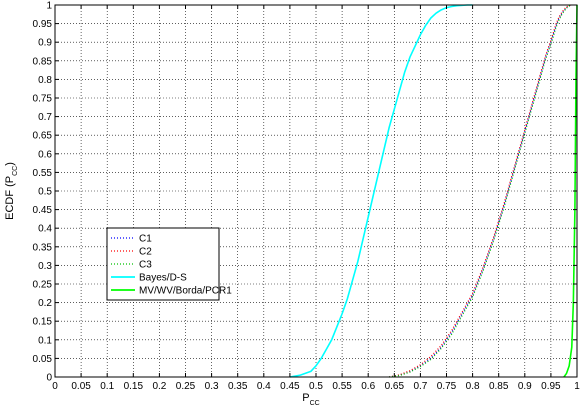 Image resolution: width=584 pixels, height=412 pixels. Describe the element at coordinates (395, 386) in the screenshot. I see `x-tick-label: 0.65` at that location.